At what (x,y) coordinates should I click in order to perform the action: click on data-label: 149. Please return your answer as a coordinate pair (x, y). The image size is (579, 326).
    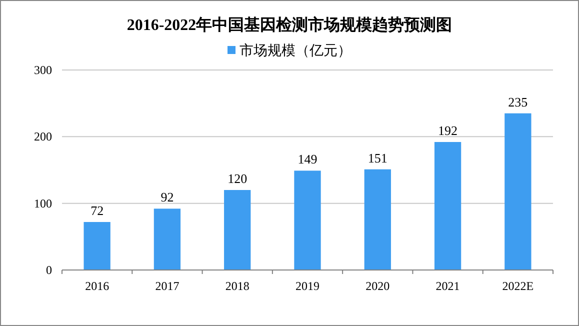
    Looking at the image, I should click on (308, 159).